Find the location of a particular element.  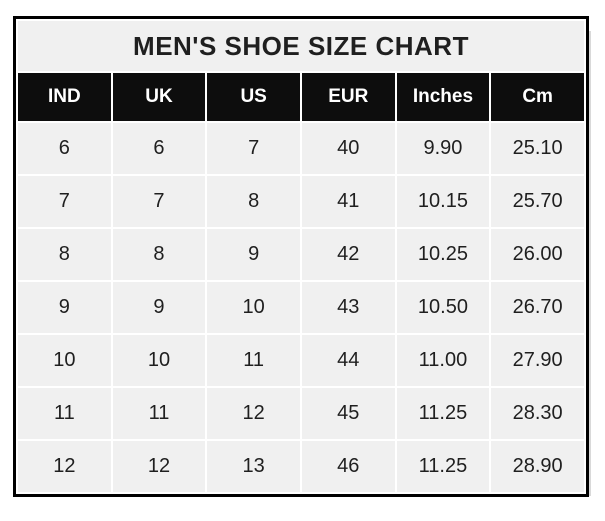

cell-ind: 11 is located at coordinates (64, 413).